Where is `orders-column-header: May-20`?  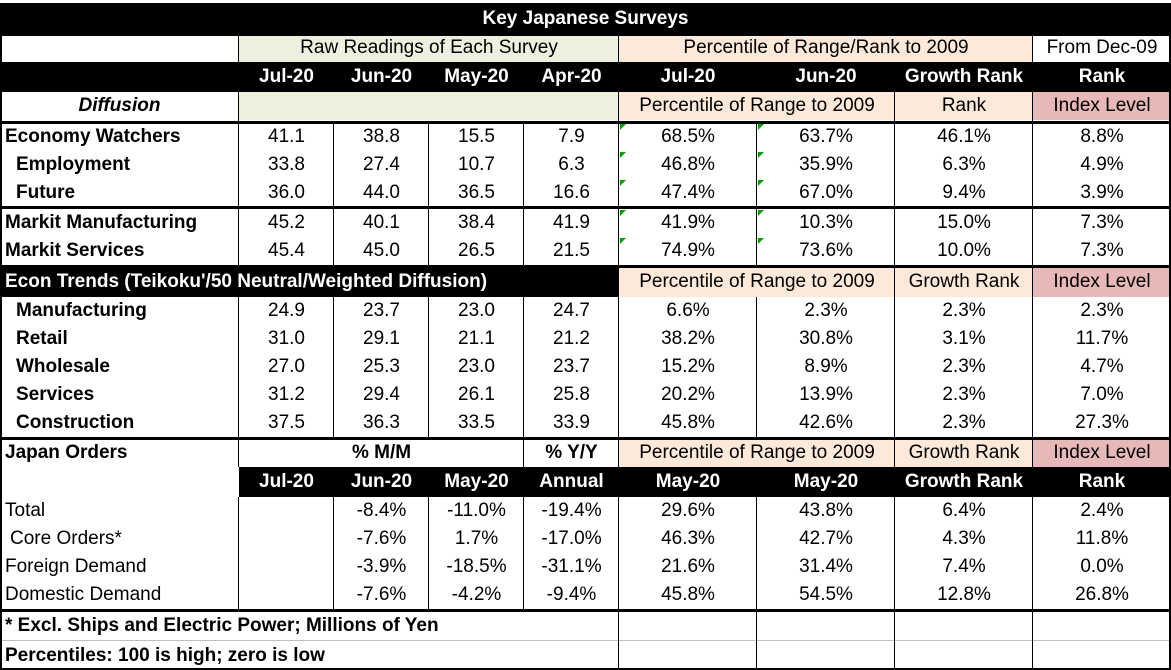 orders-column-header: May-20 is located at coordinates (476, 482).